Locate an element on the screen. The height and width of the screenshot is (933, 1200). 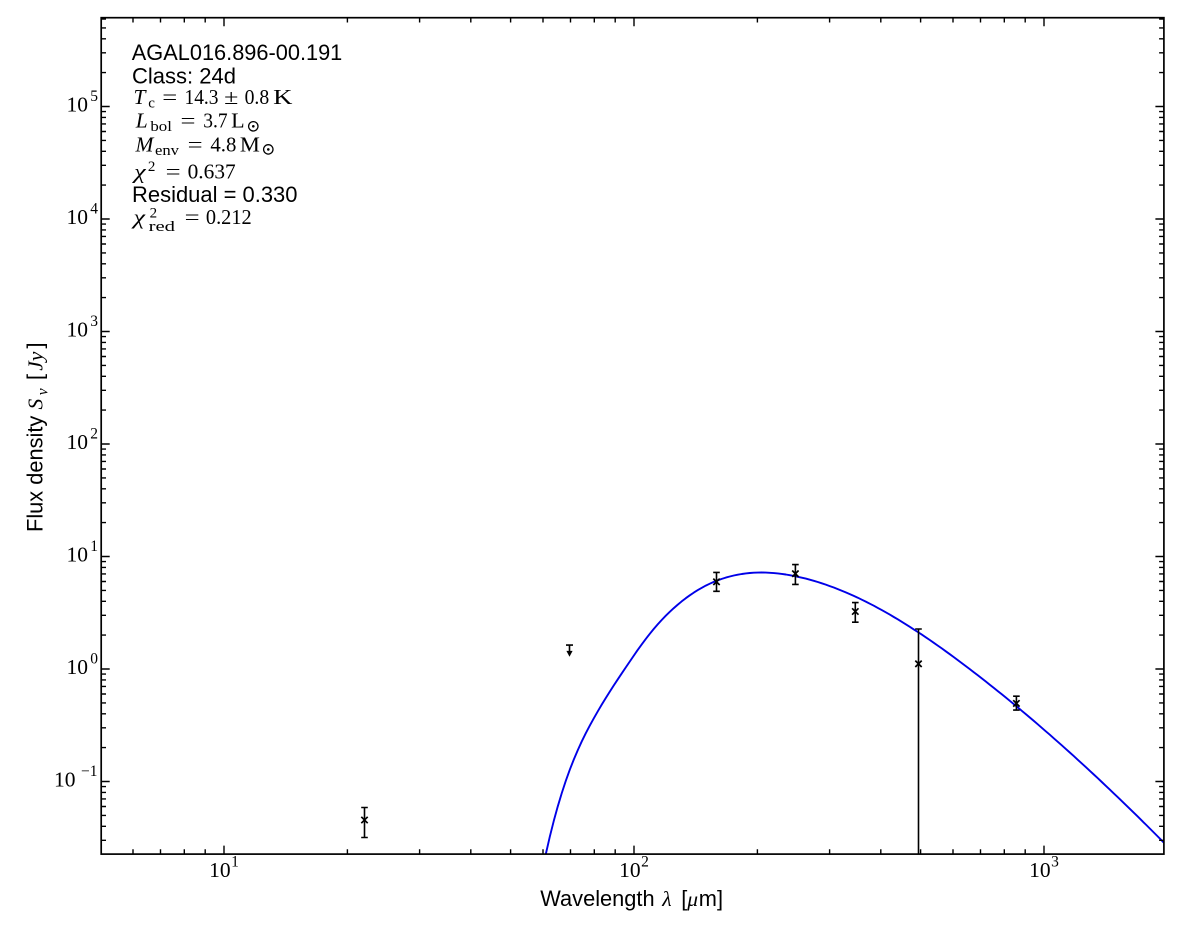
svg-text: Jy is located at coordinates (36, 361).